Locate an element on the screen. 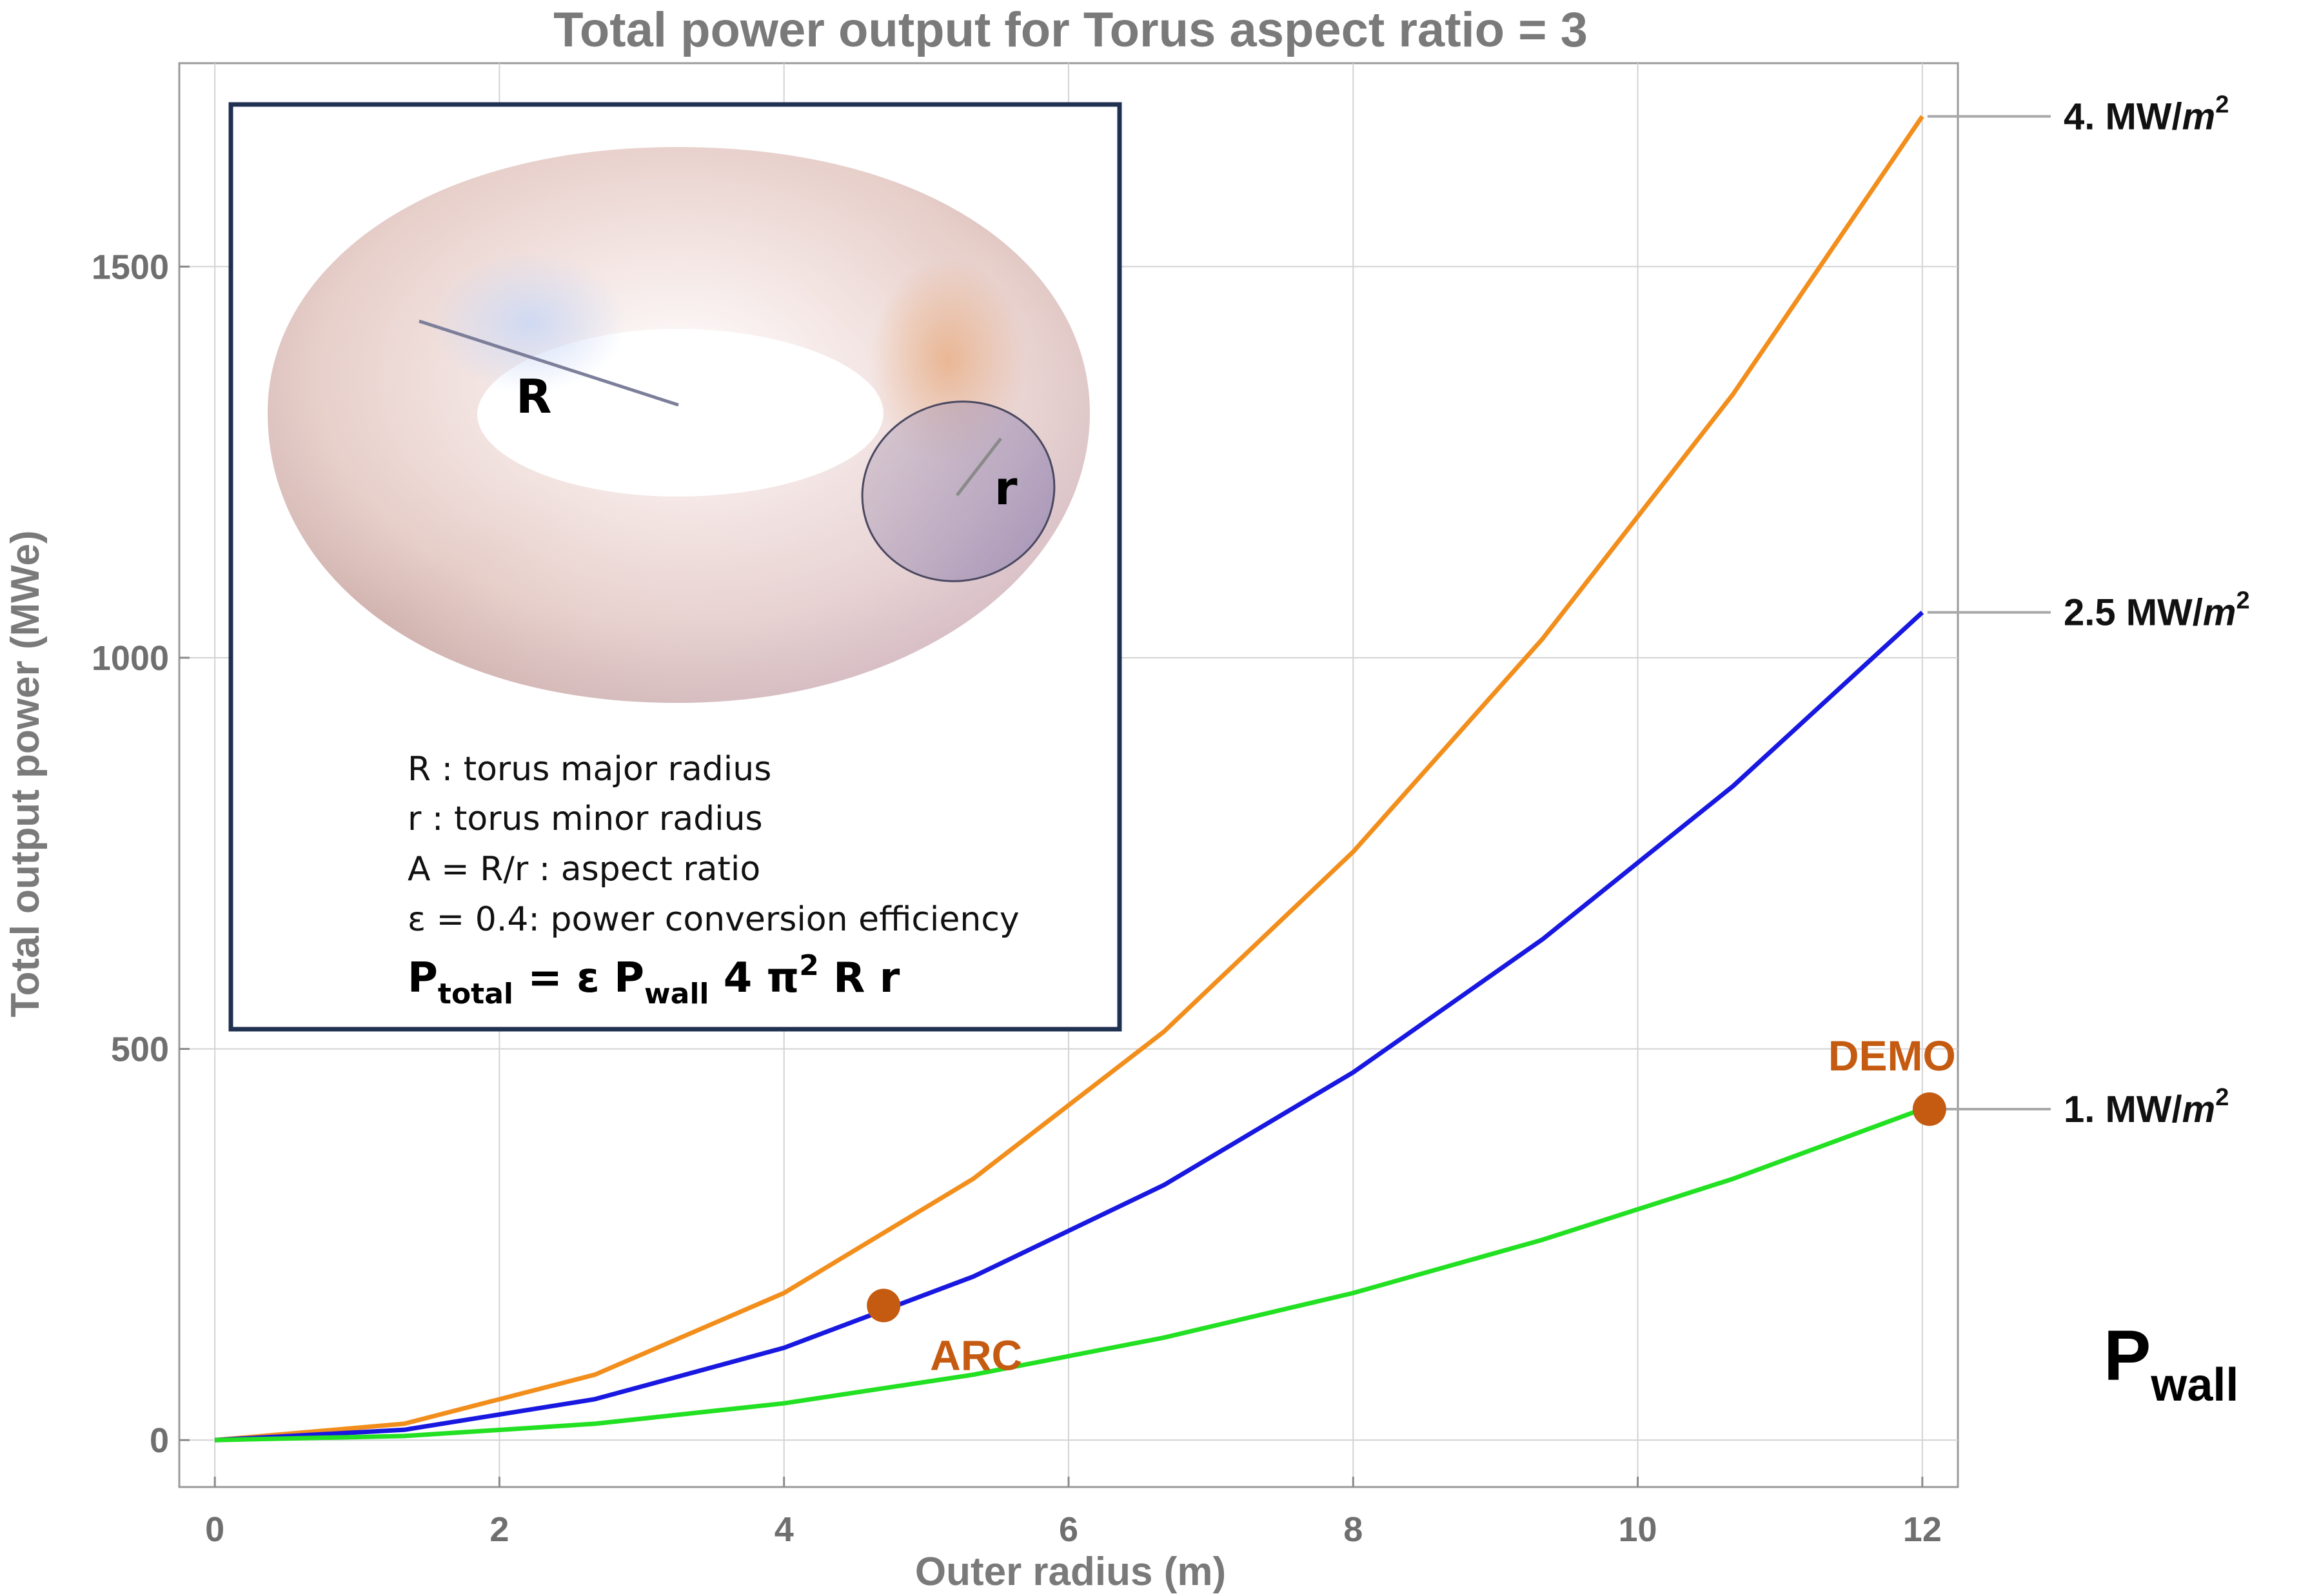 The width and height of the screenshot is (2310, 1596). legend-title: Pwall is located at coordinates (2171, 1363).